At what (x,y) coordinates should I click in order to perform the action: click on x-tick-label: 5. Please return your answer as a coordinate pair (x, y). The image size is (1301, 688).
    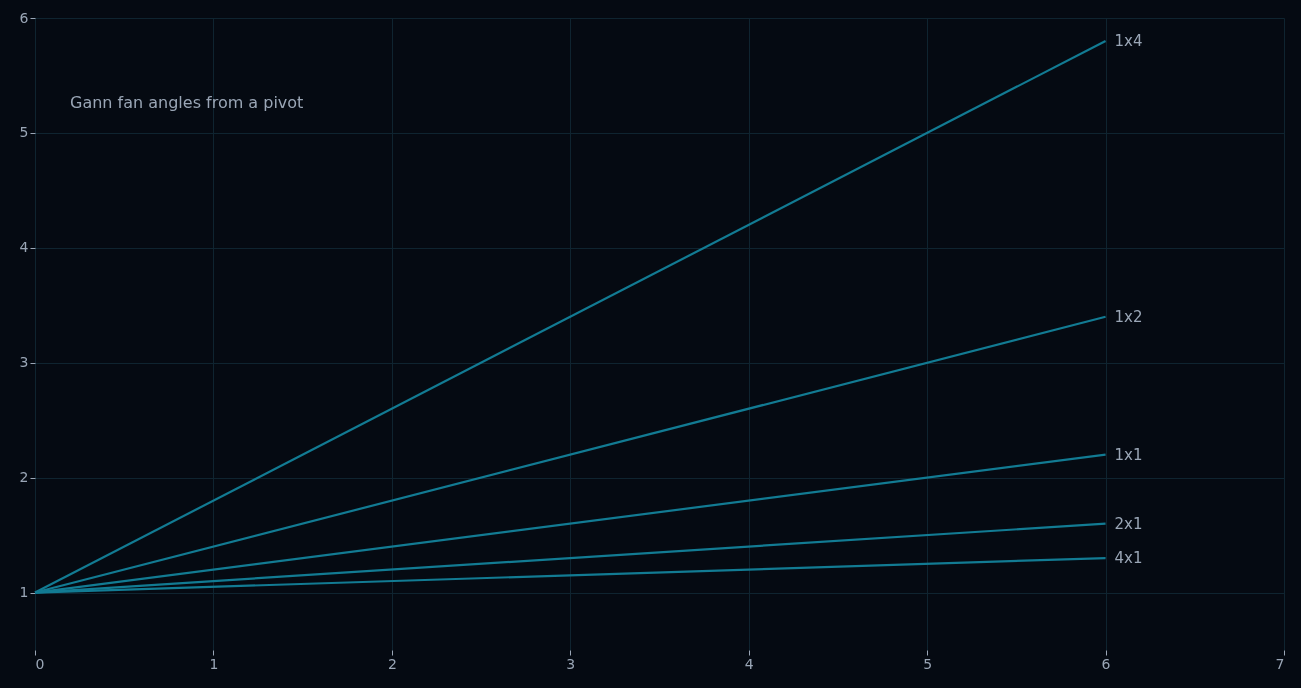
    Looking at the image, I should click on (928, 663).